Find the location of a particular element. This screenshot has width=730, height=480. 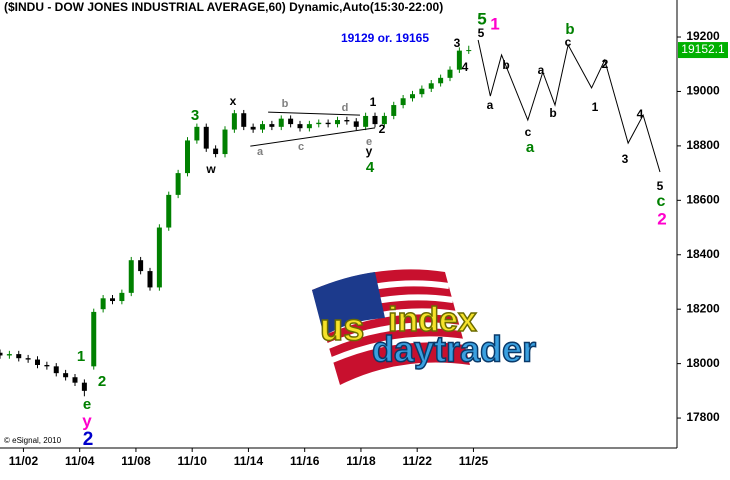

credit: © eSignal, 2010 is located at coordinates (33, 440).